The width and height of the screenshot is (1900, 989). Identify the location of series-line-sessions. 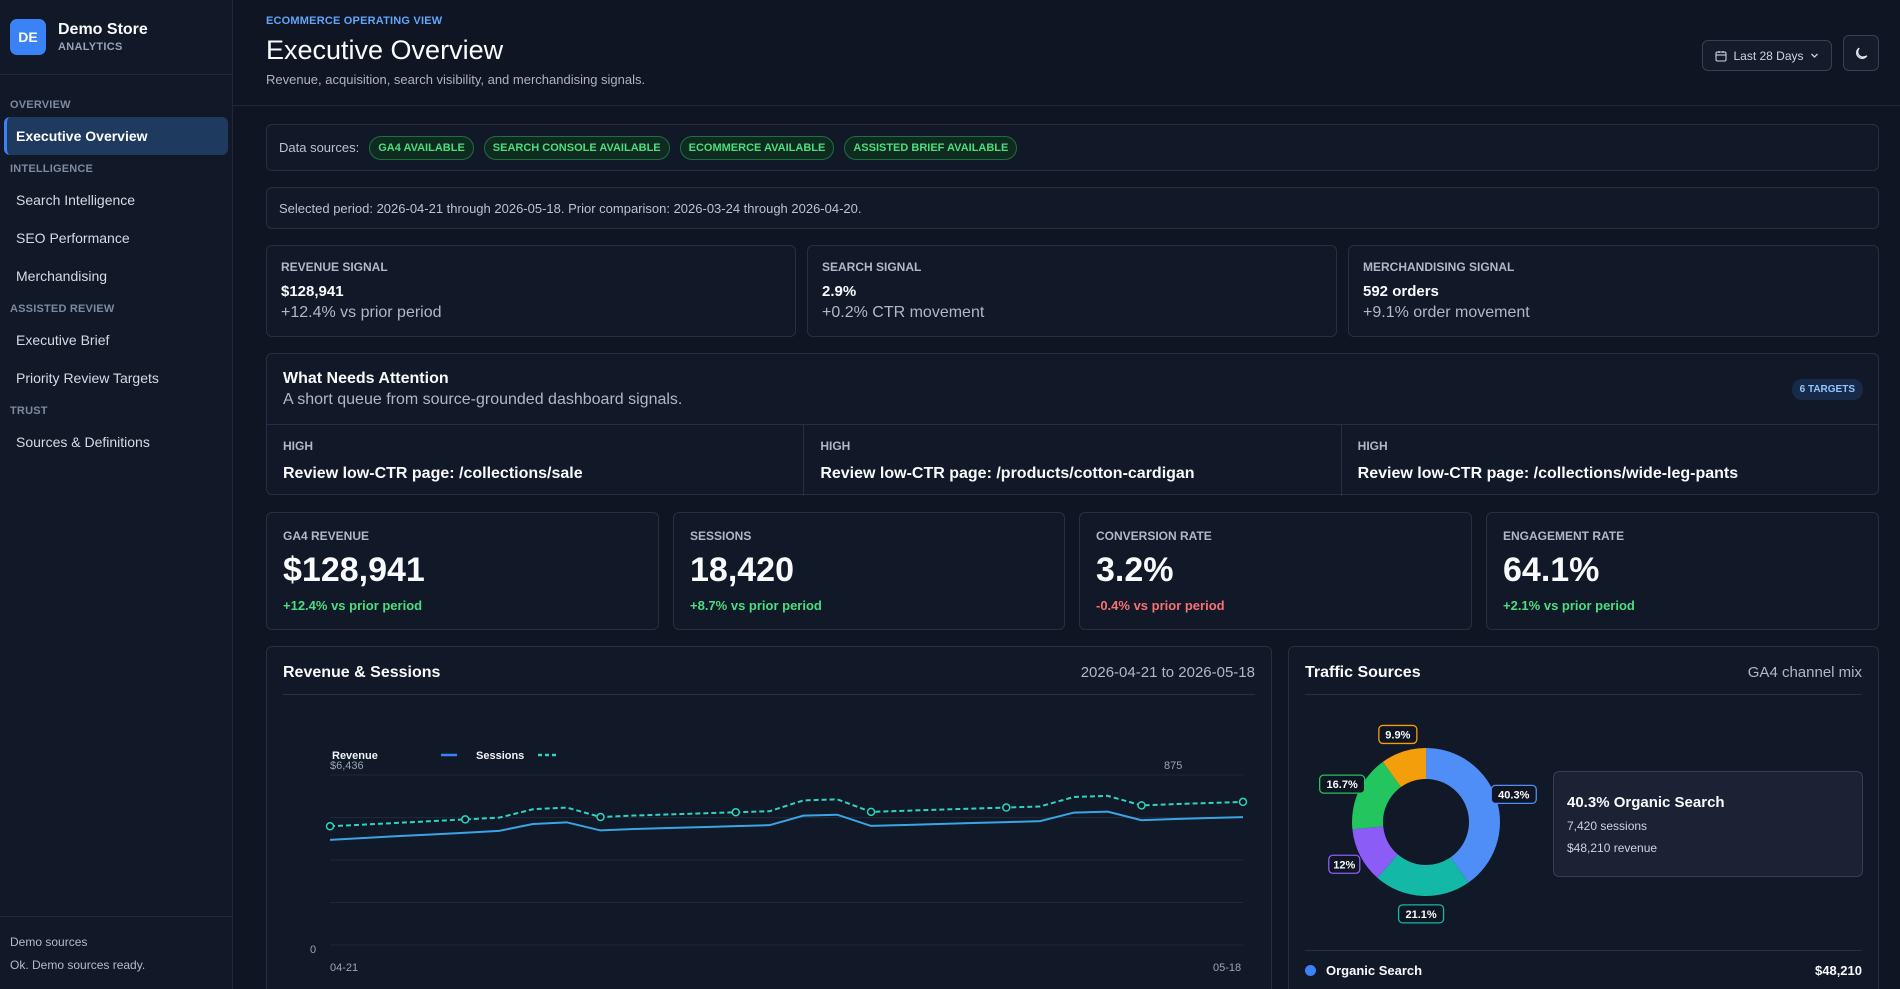
(786, 811).